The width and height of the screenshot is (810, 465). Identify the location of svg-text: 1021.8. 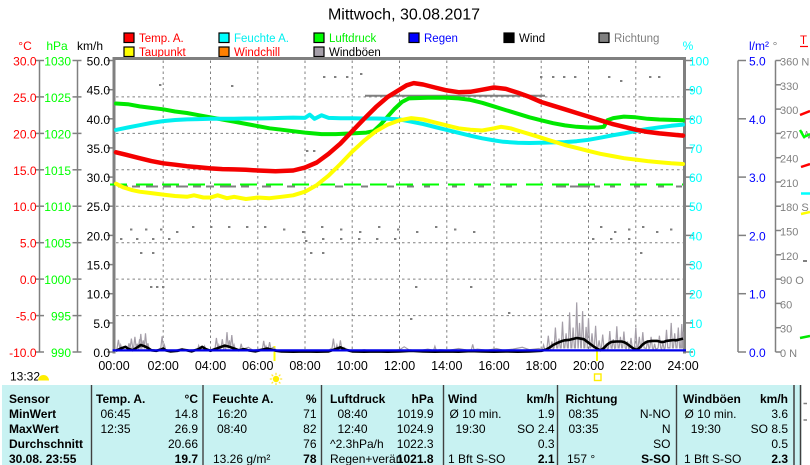
(415, 458).